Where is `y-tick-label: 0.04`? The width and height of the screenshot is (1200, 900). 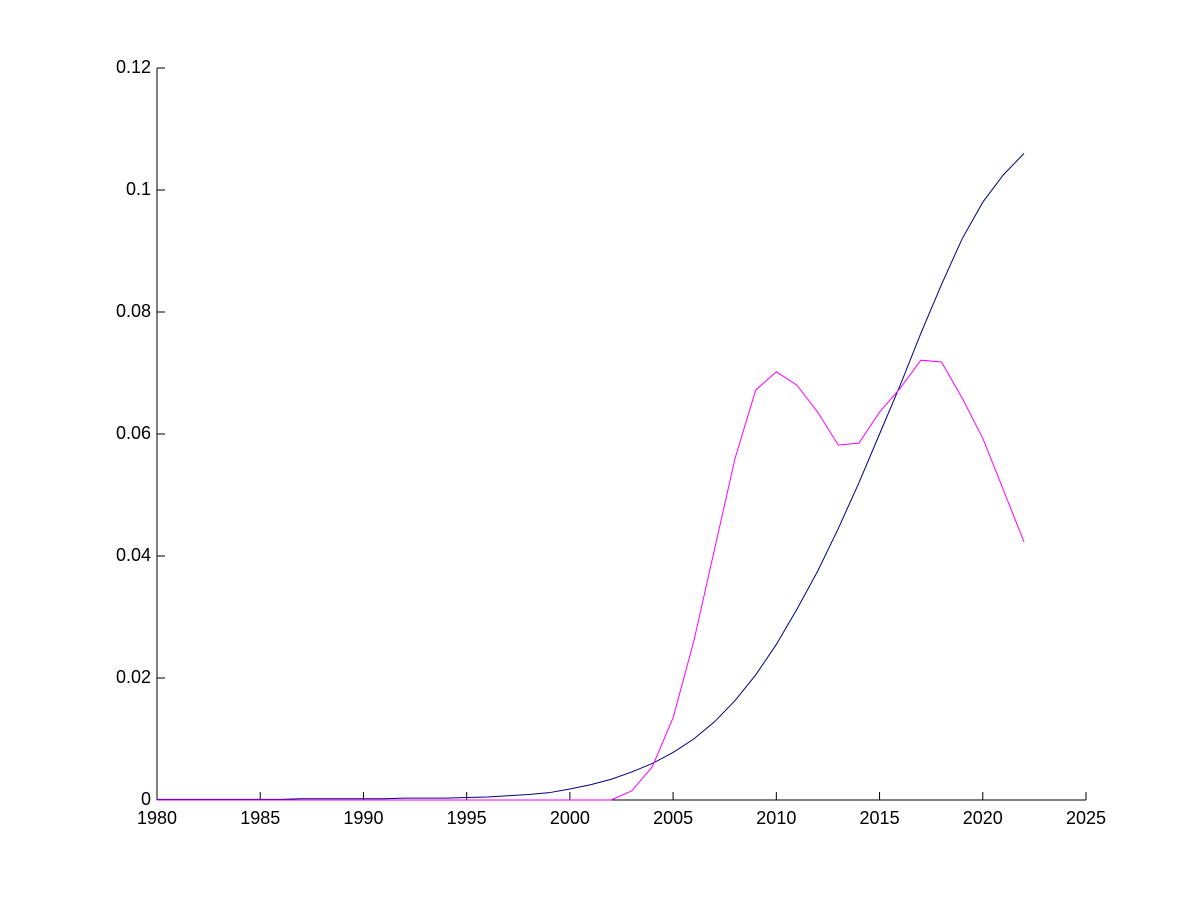 y-tick-label: 0.04 is located at coordinates (133, 555).